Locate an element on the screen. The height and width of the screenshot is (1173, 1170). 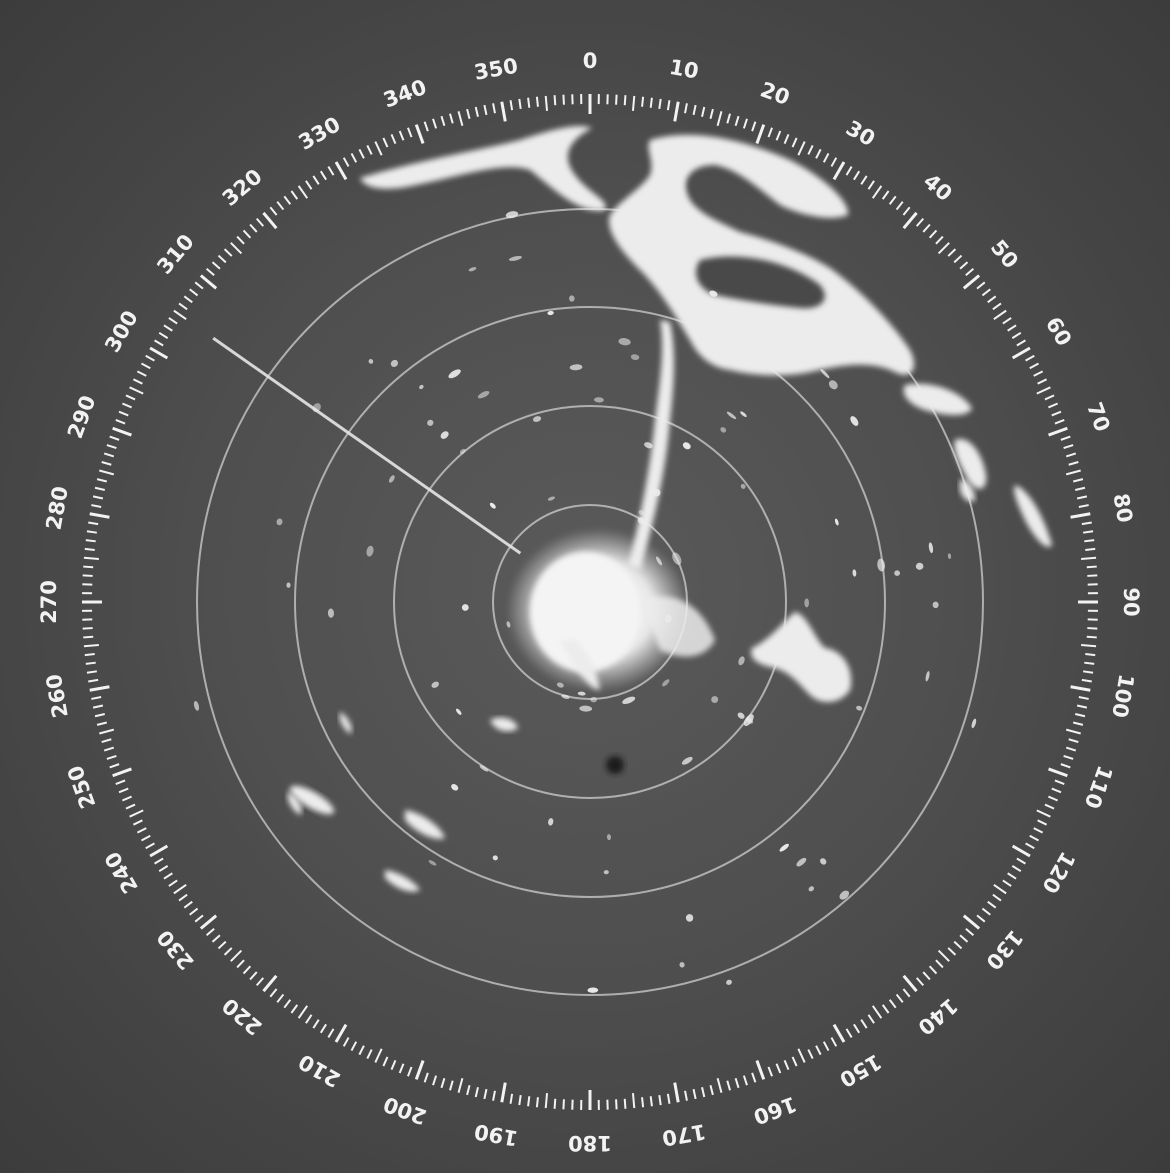
echo-void-upper is located at coordinates (725, 198).